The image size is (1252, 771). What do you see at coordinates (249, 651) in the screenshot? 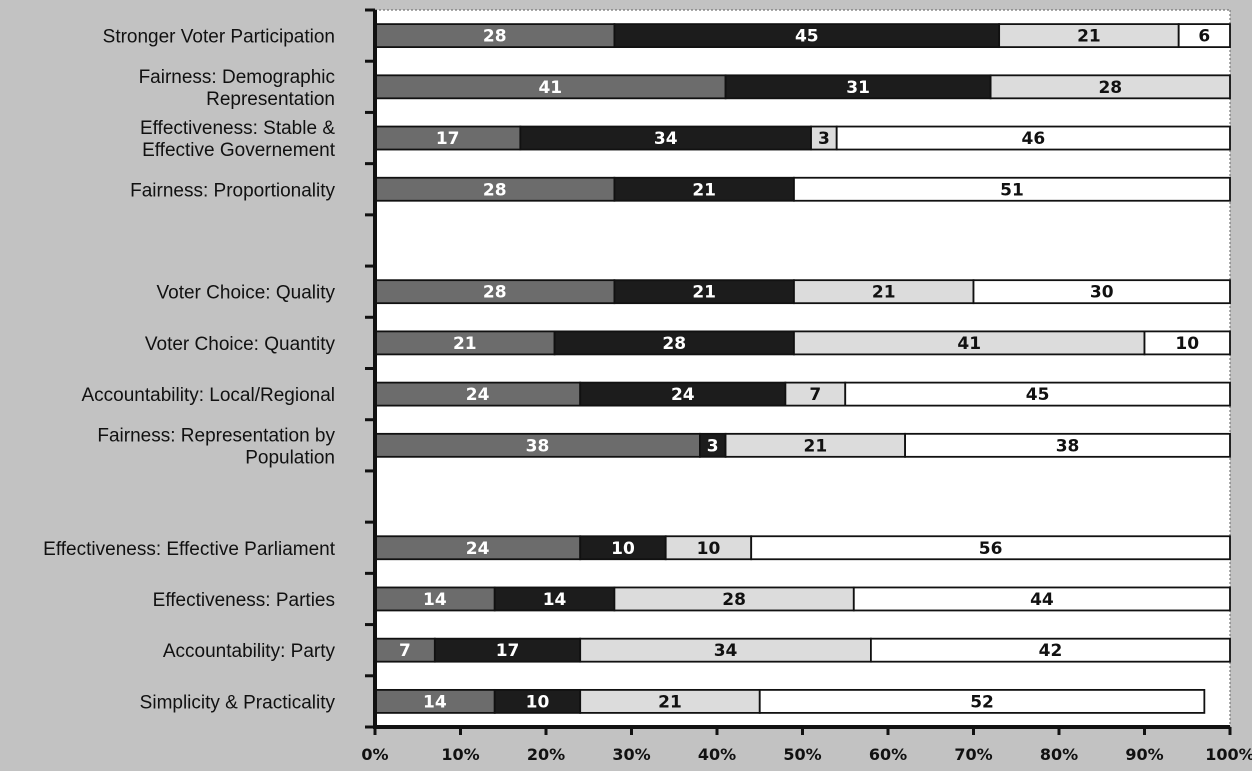
I see `category-label: Accountability: Party` at bounding box center [249, 651].